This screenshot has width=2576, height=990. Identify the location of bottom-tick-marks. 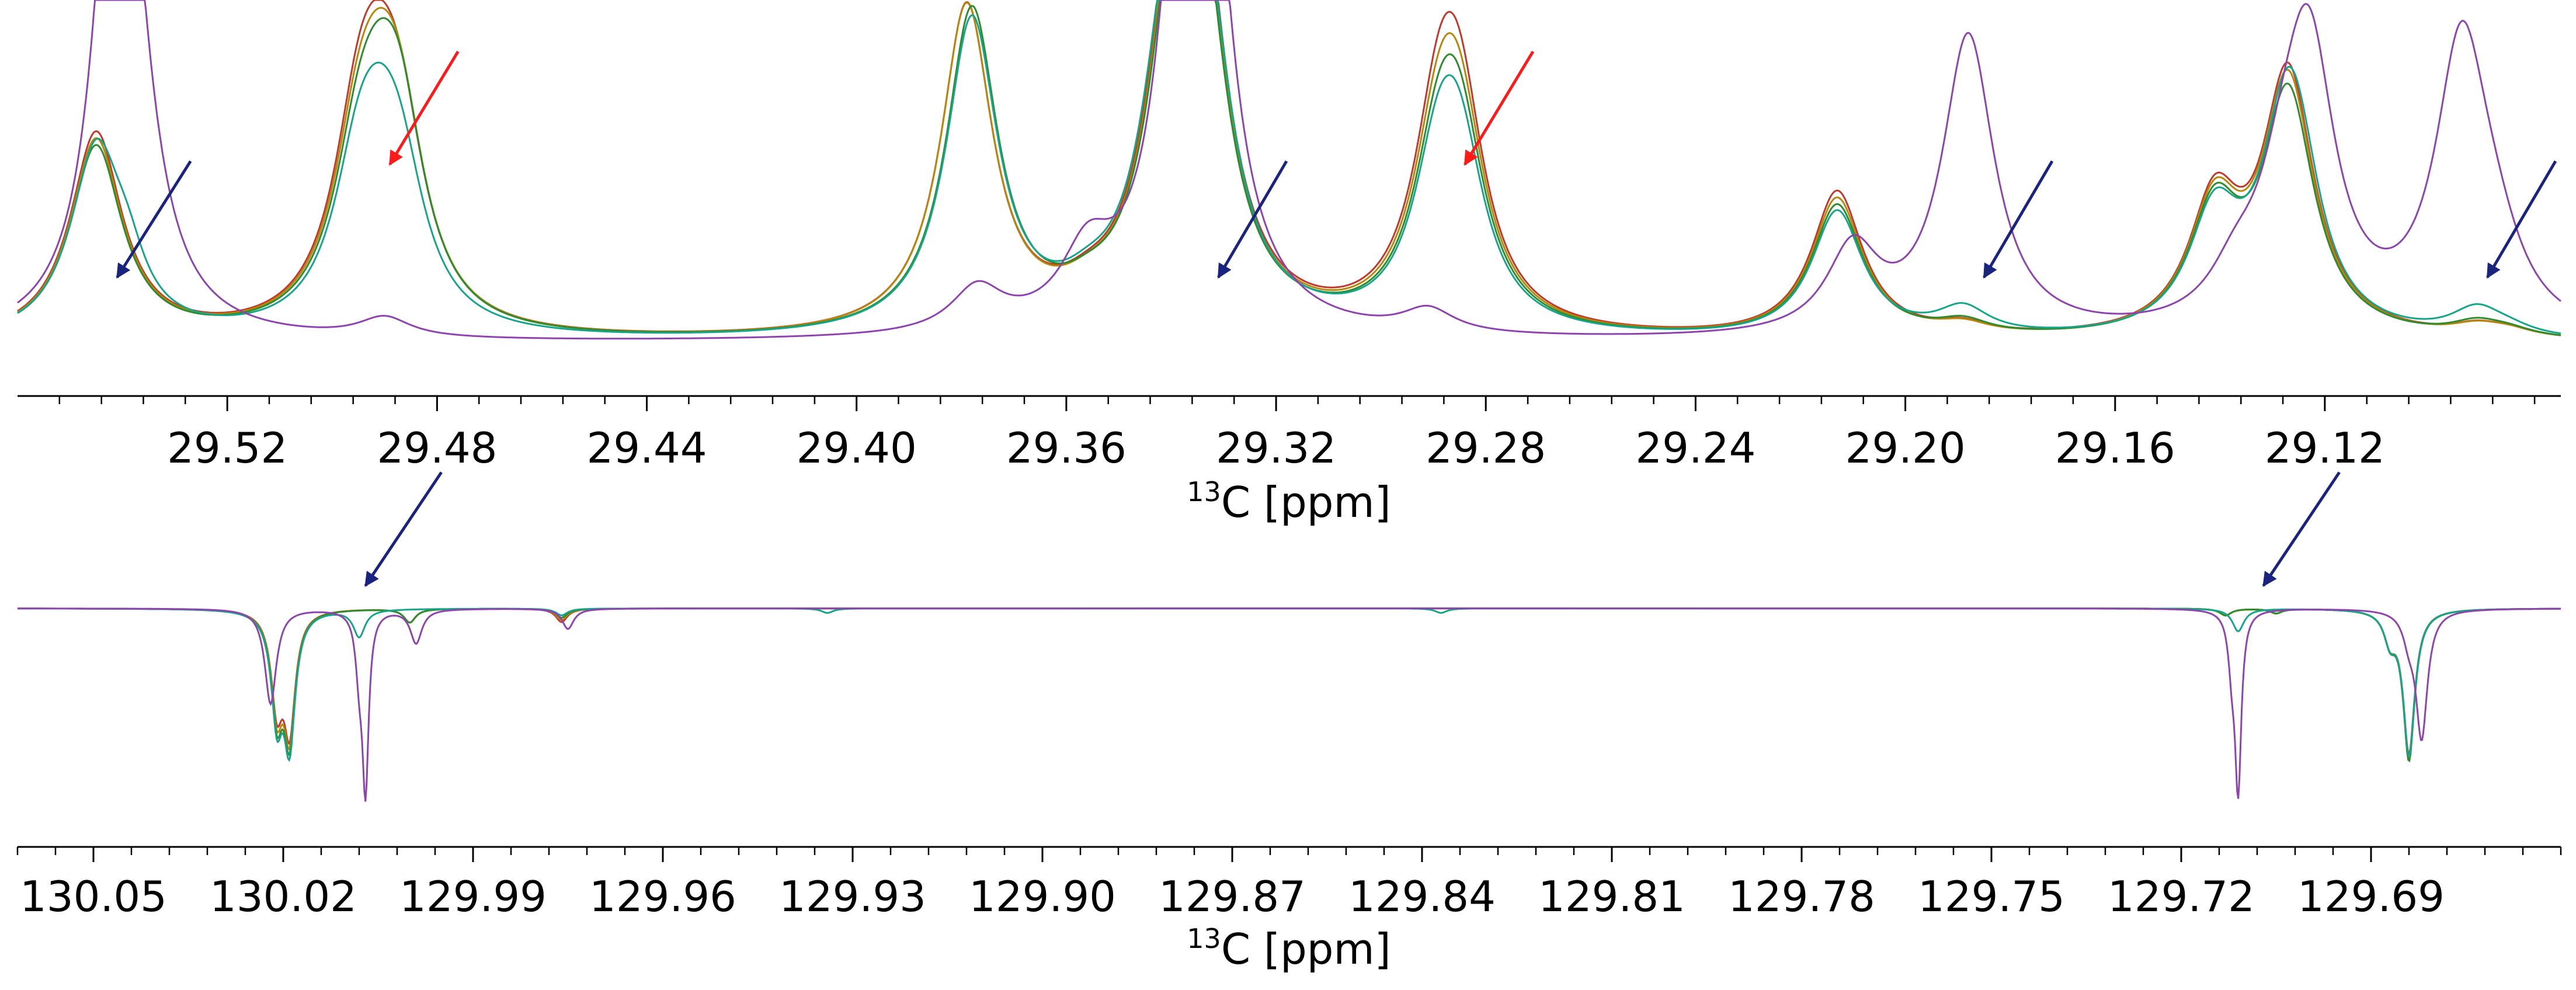
(1289, 854).